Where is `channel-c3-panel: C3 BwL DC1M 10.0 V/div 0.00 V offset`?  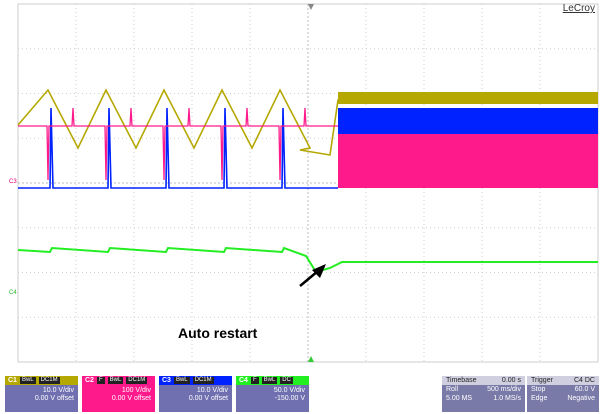 channel-c3-panel: C3 BwL DC1M 10.0 V/div 0.00 V offset is located at coordinates (195, 394).